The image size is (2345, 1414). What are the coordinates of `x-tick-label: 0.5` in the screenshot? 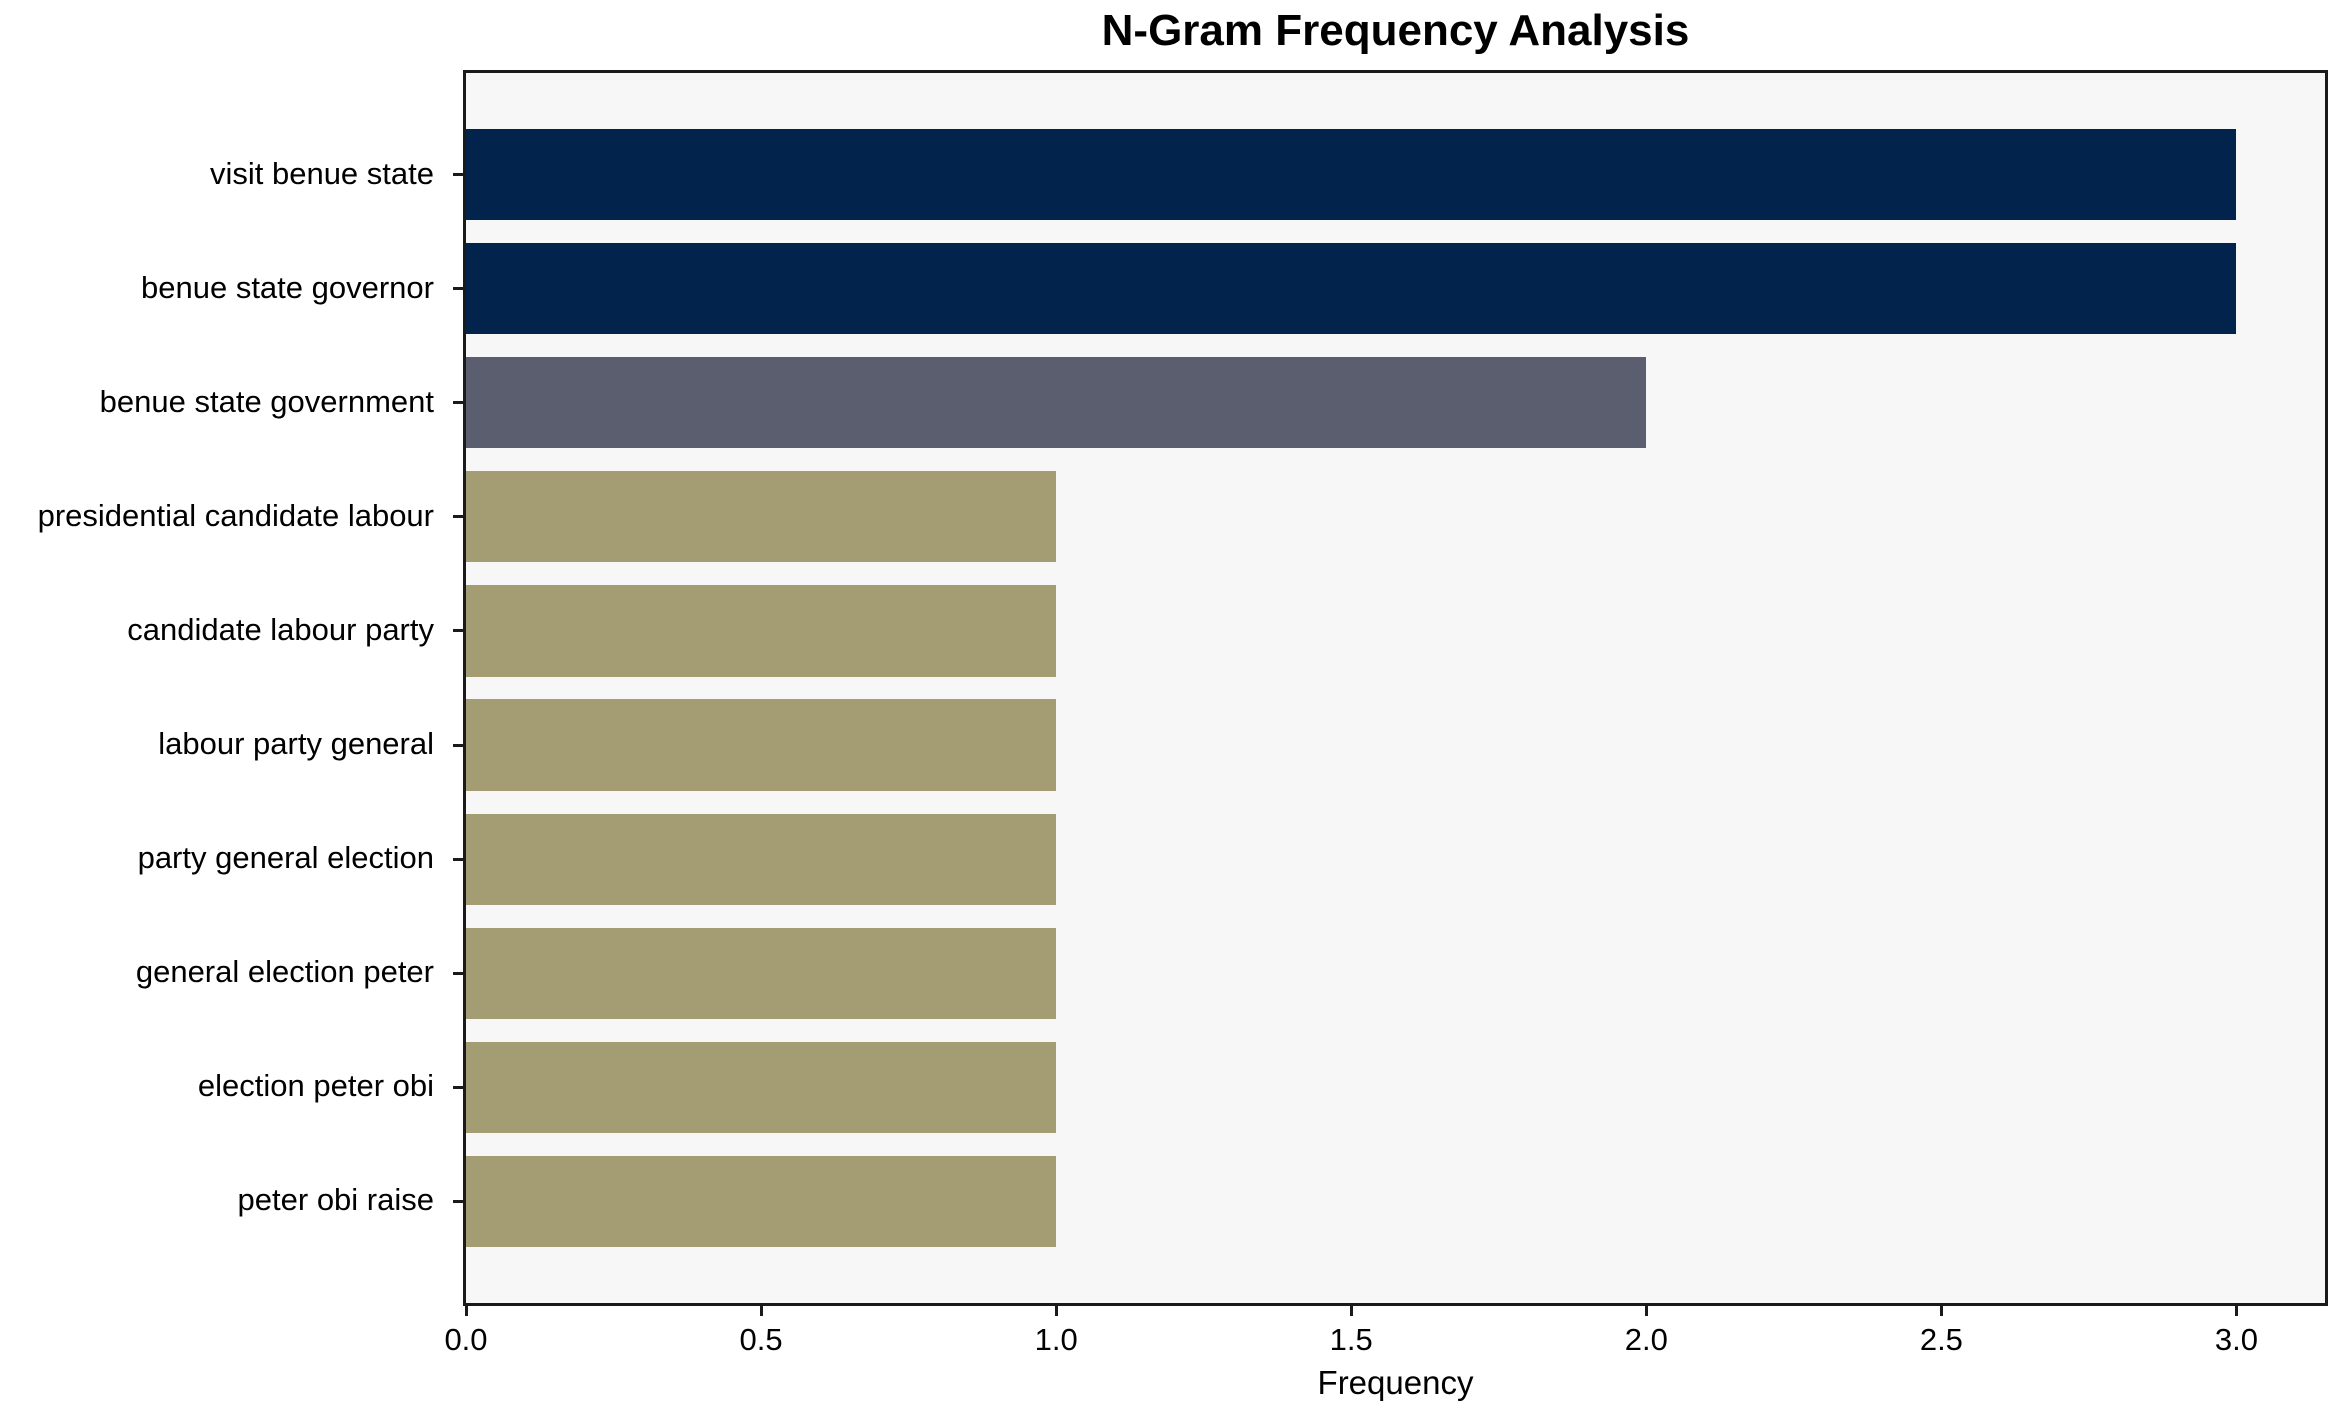 It's located at (761, 1339).